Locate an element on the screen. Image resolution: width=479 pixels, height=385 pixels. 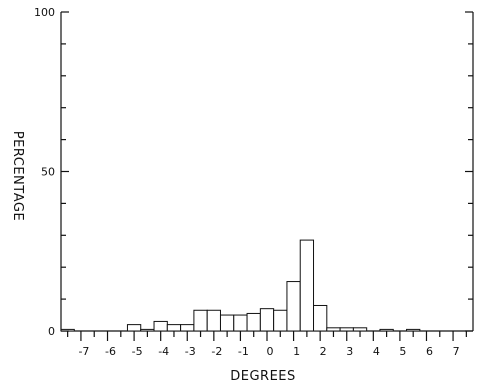
x-tick-label: 1 is located at coordinates (296, 351).